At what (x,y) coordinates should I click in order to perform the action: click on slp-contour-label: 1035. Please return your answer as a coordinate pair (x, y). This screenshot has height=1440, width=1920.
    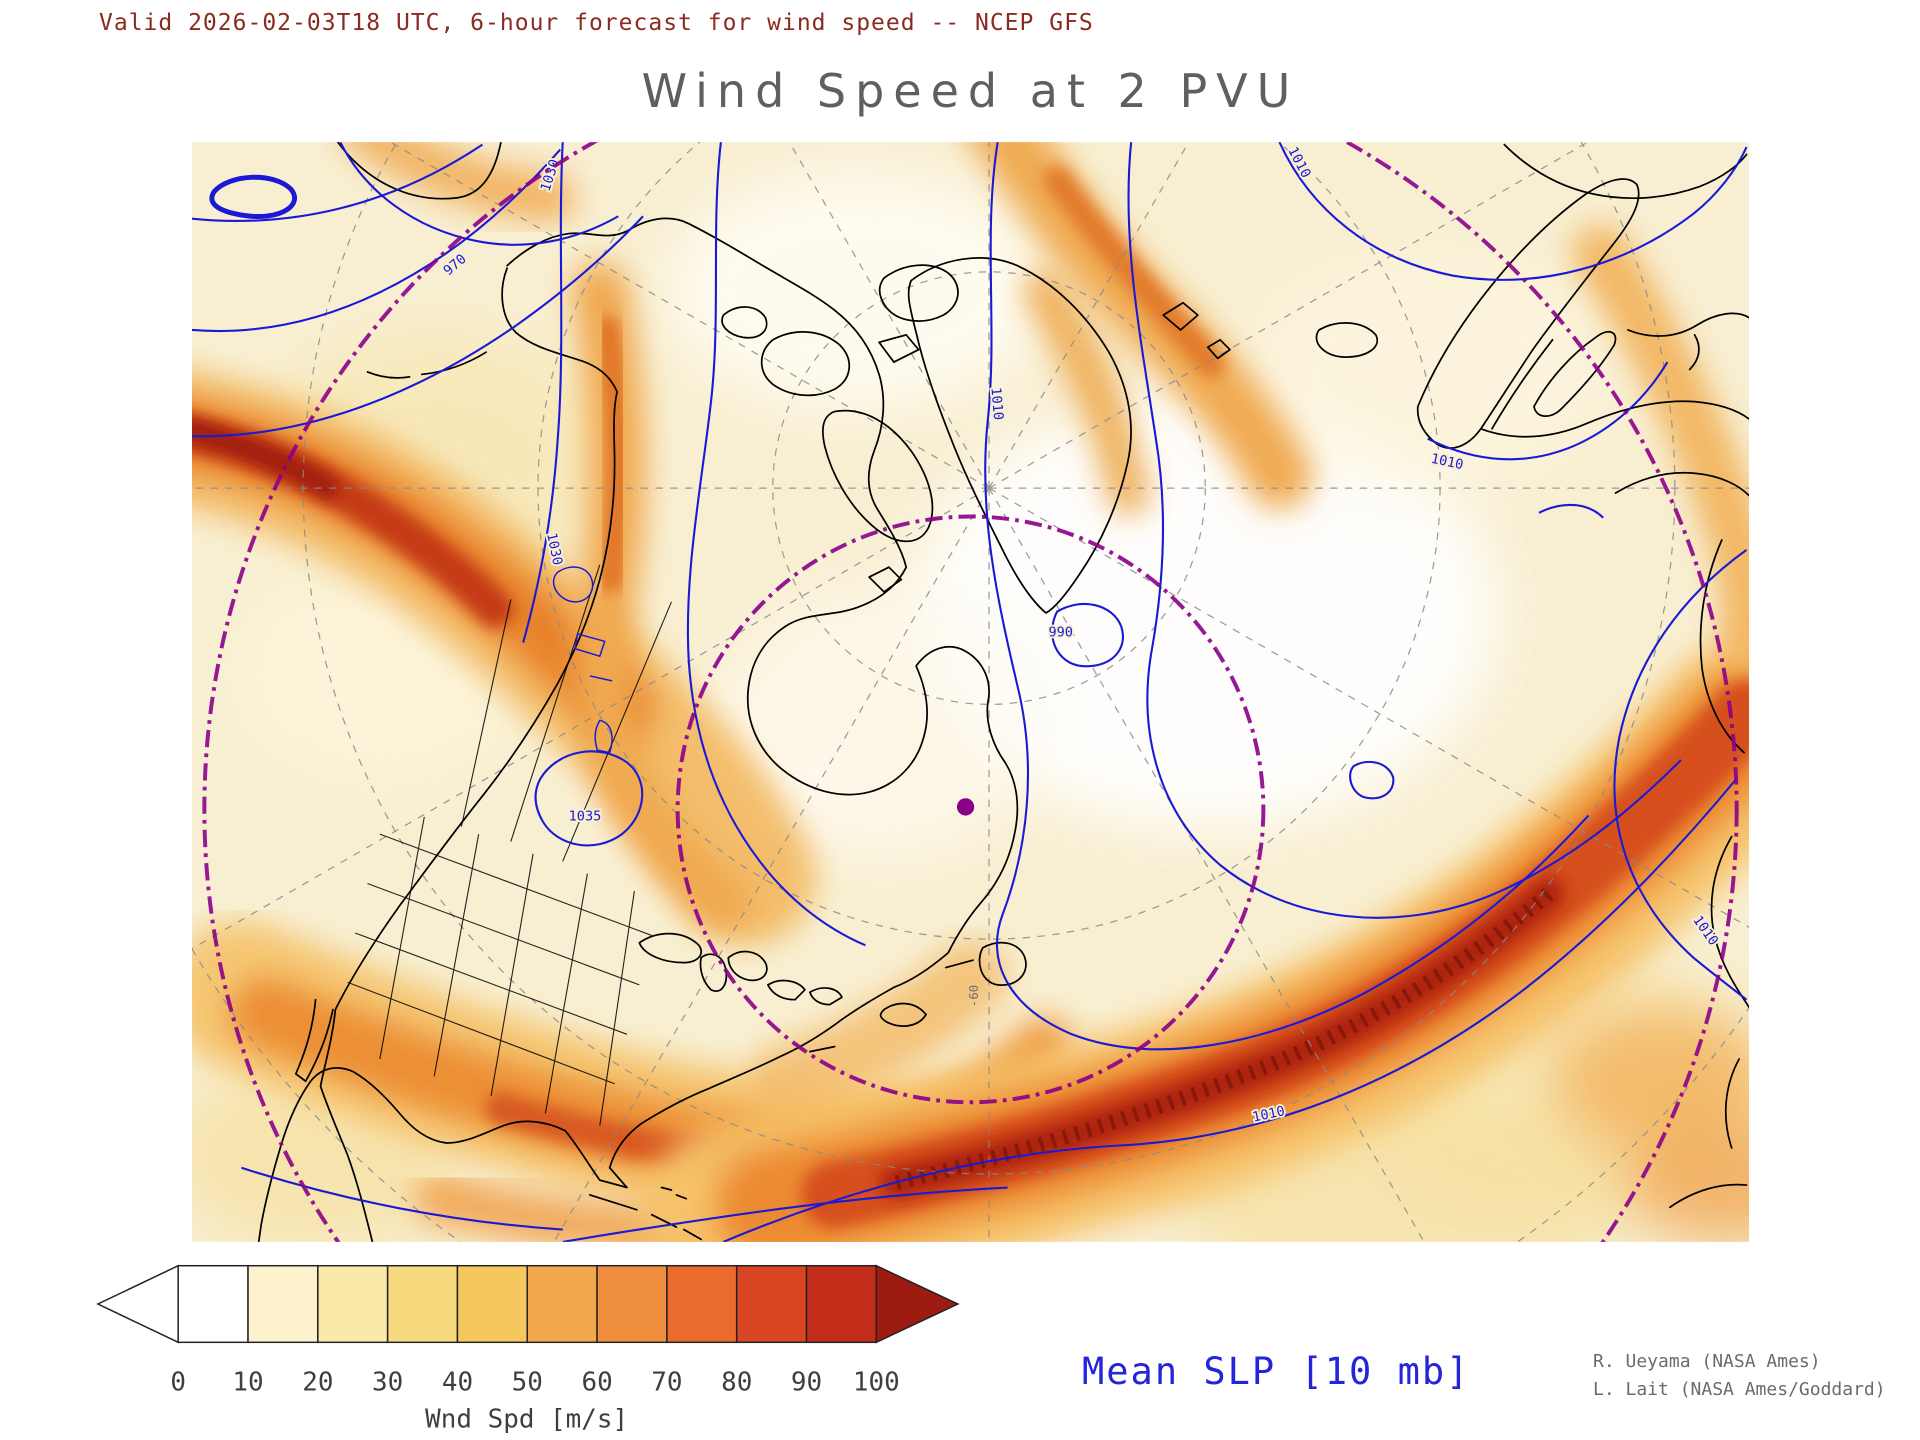
    Looking at the image, I should click on (585, 817).